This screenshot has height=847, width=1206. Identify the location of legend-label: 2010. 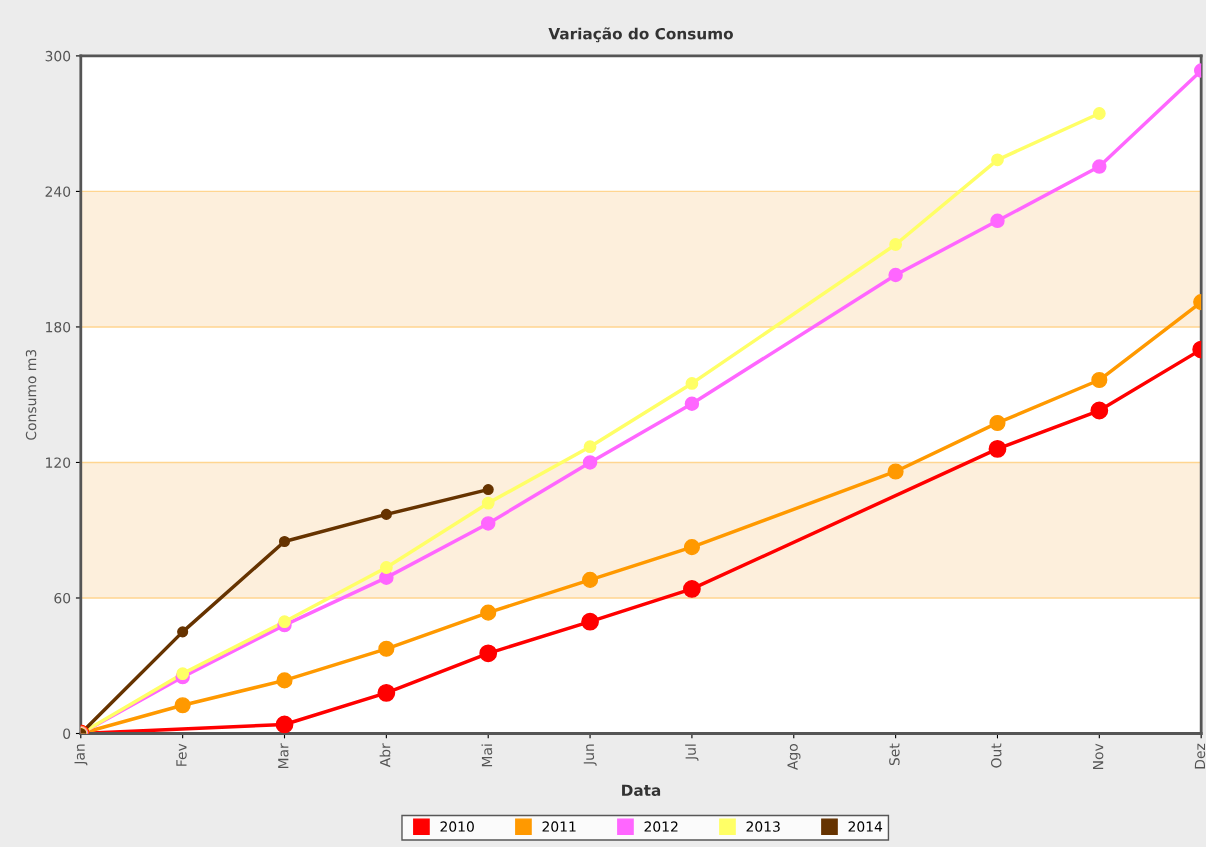
(457, 826).